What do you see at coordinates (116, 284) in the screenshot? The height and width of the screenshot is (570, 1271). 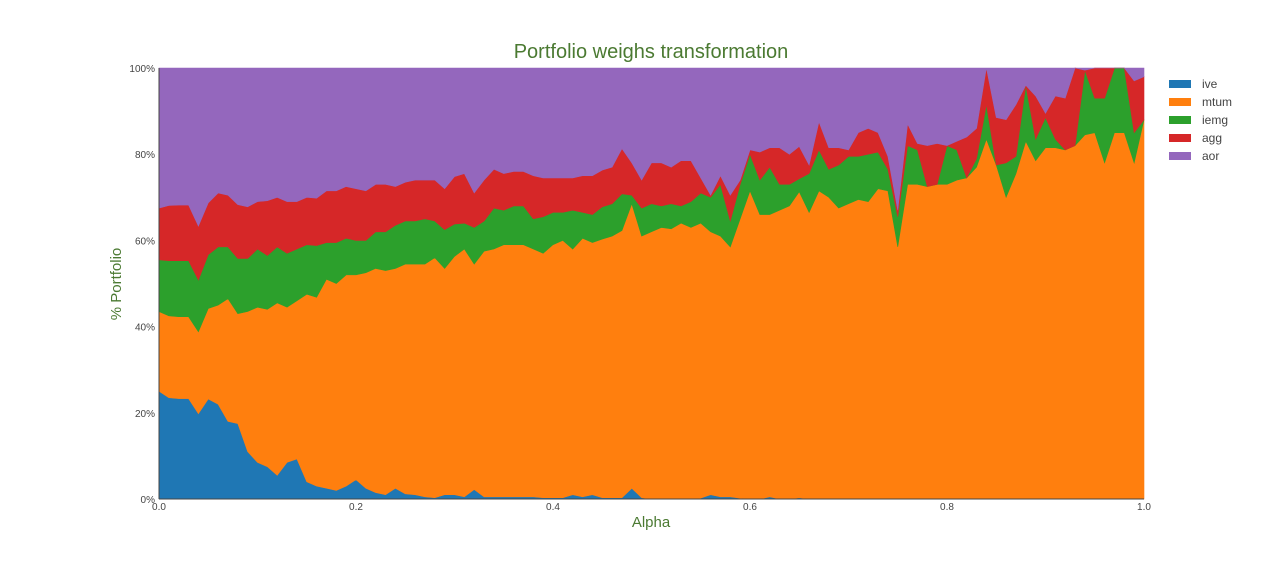 I see `y-axis-title: % Portfolio` at bounding box center [116, 284].